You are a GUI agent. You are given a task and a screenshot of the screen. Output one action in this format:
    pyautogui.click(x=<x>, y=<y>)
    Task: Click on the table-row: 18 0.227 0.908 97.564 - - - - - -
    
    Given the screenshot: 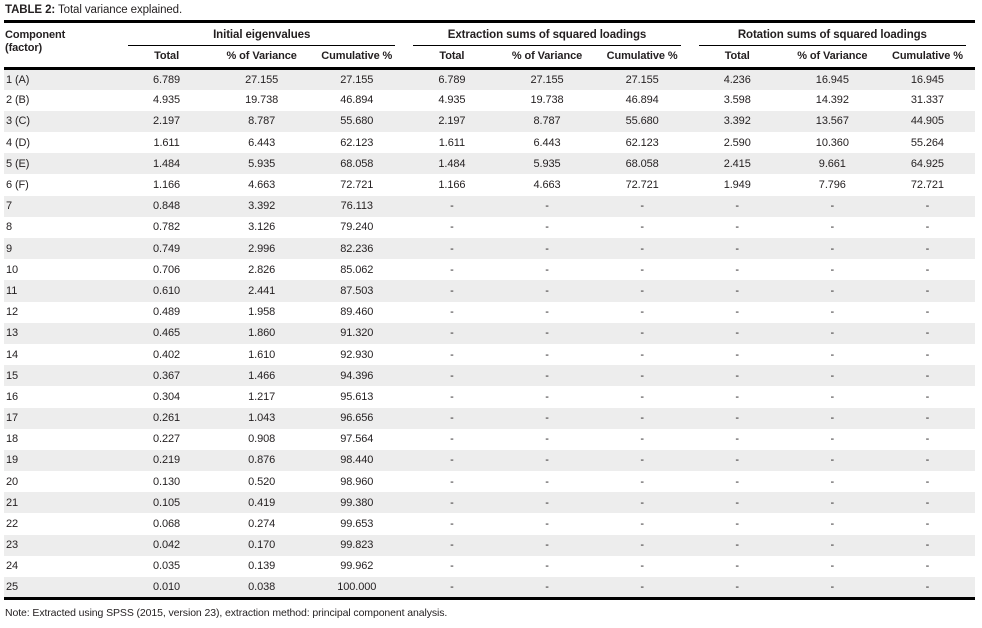 What is the action you would take?
    pyautogui.click(x=489, y=439)
    